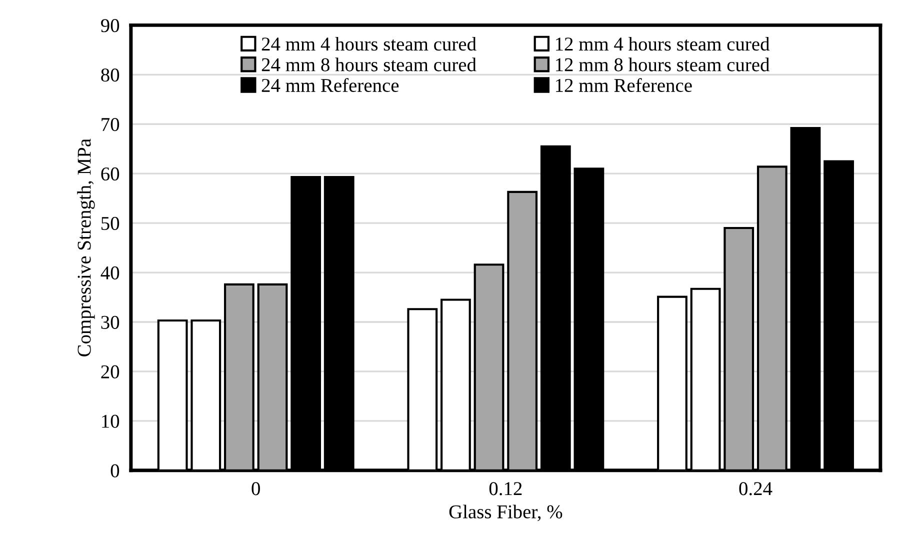 This screenshot has width=903, height=560. Describe the element at coordinates (110, 174) in the screenshot. I see `y-tick-label: 60` at that location.